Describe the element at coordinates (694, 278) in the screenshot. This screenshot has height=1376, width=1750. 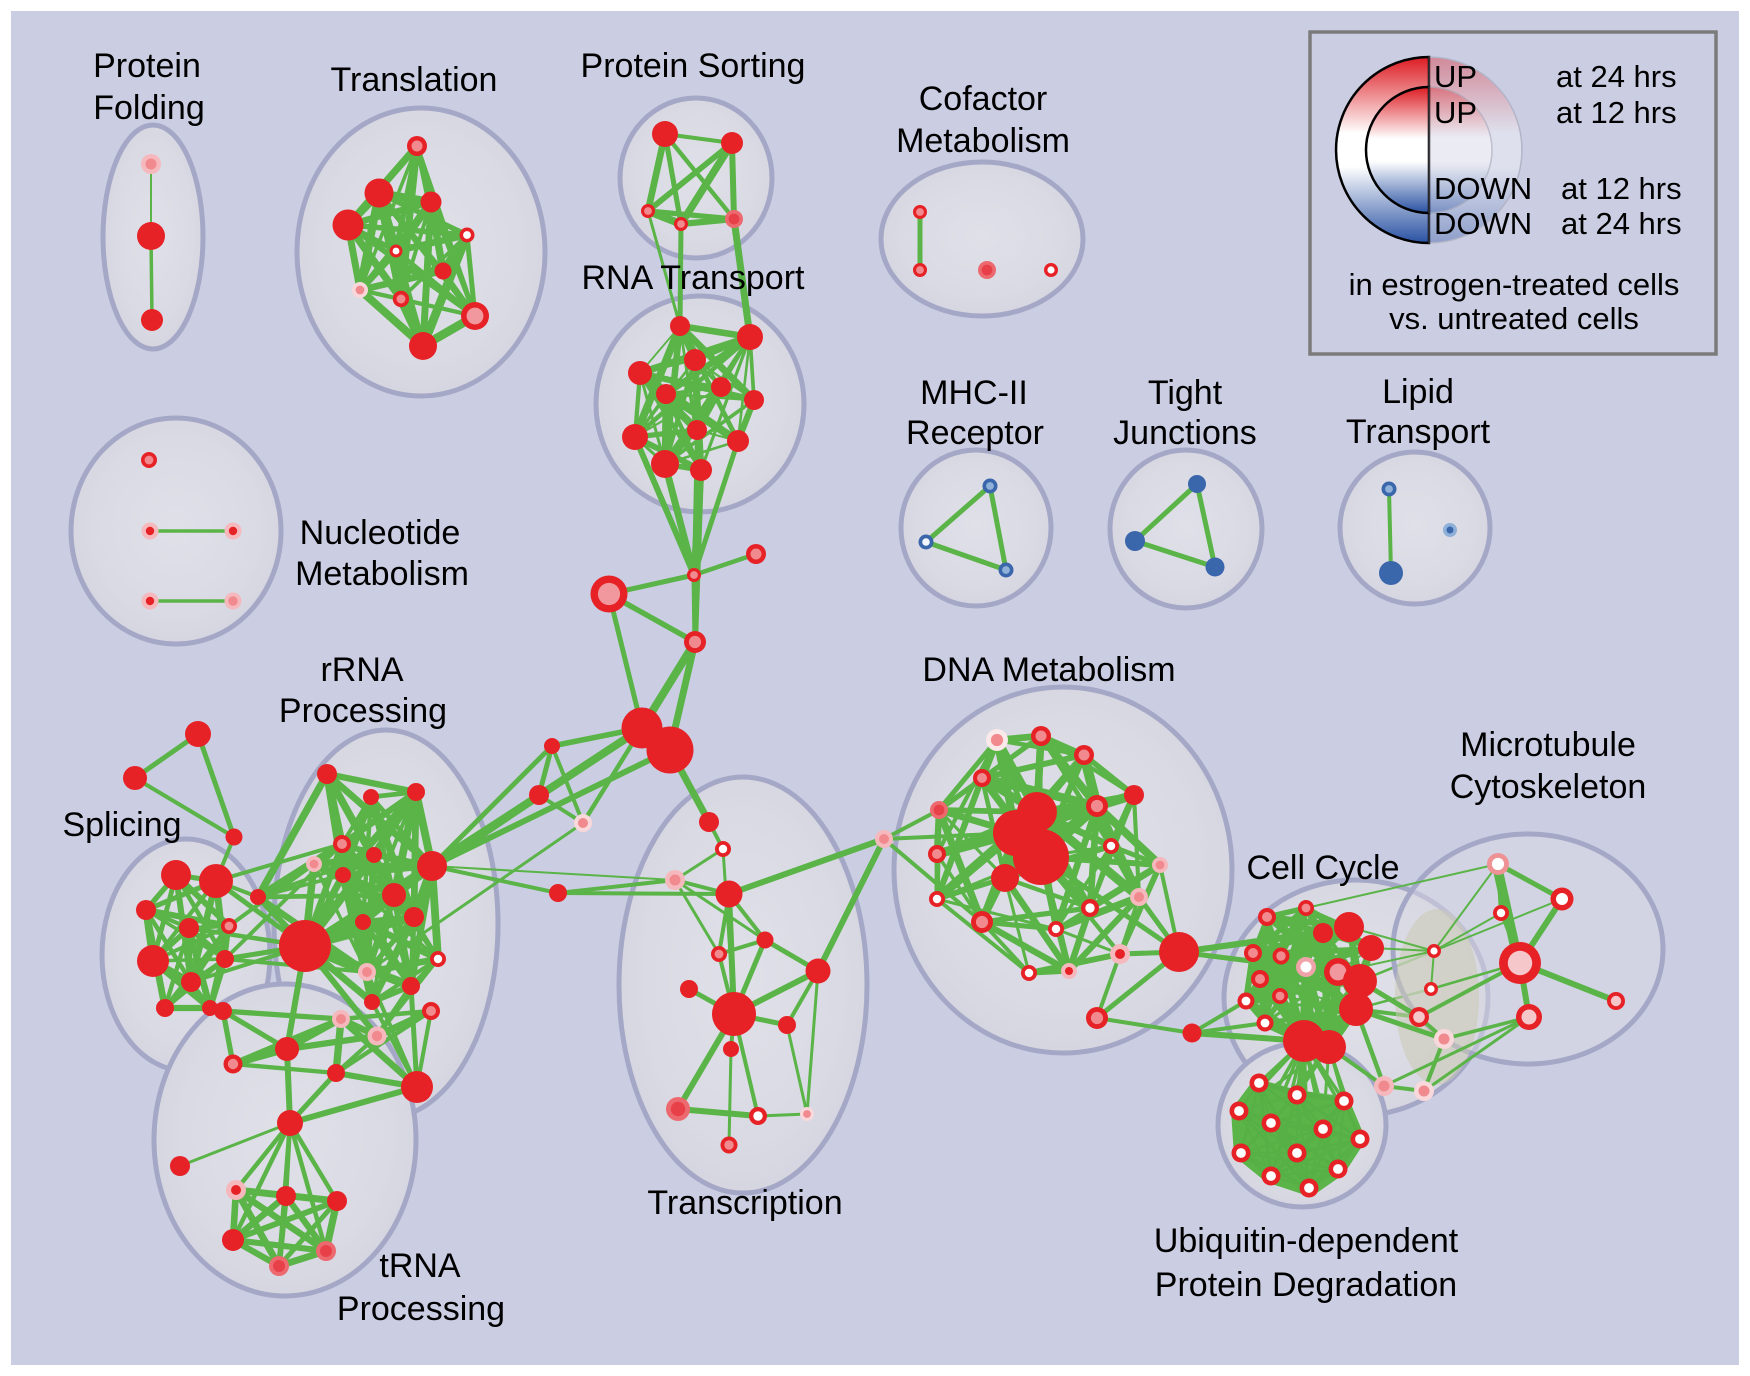
I see `svg-text: RNA Transport` at that location.